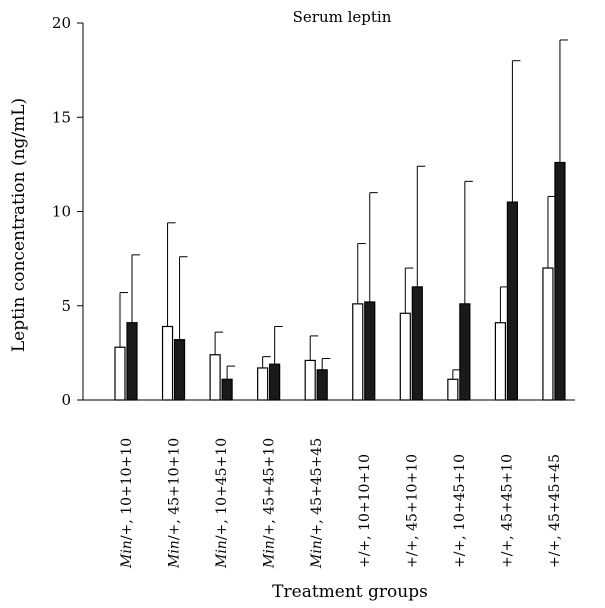 The image size is (605, 608). I want to click on category-label: Min/+, 45+10+10, so click(175, 503).